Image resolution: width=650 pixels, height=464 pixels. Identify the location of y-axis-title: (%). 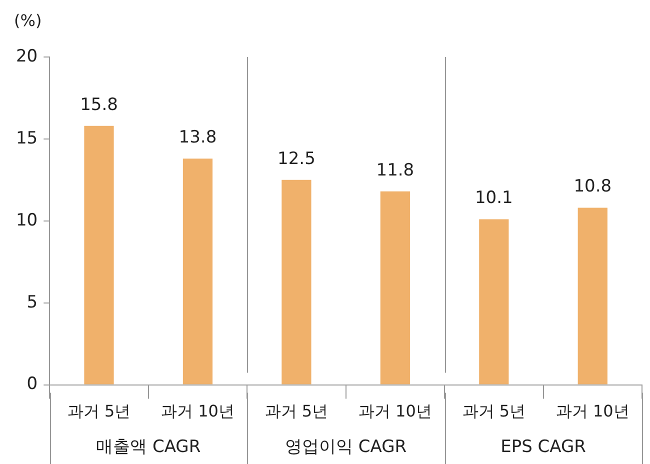
(28, 20).